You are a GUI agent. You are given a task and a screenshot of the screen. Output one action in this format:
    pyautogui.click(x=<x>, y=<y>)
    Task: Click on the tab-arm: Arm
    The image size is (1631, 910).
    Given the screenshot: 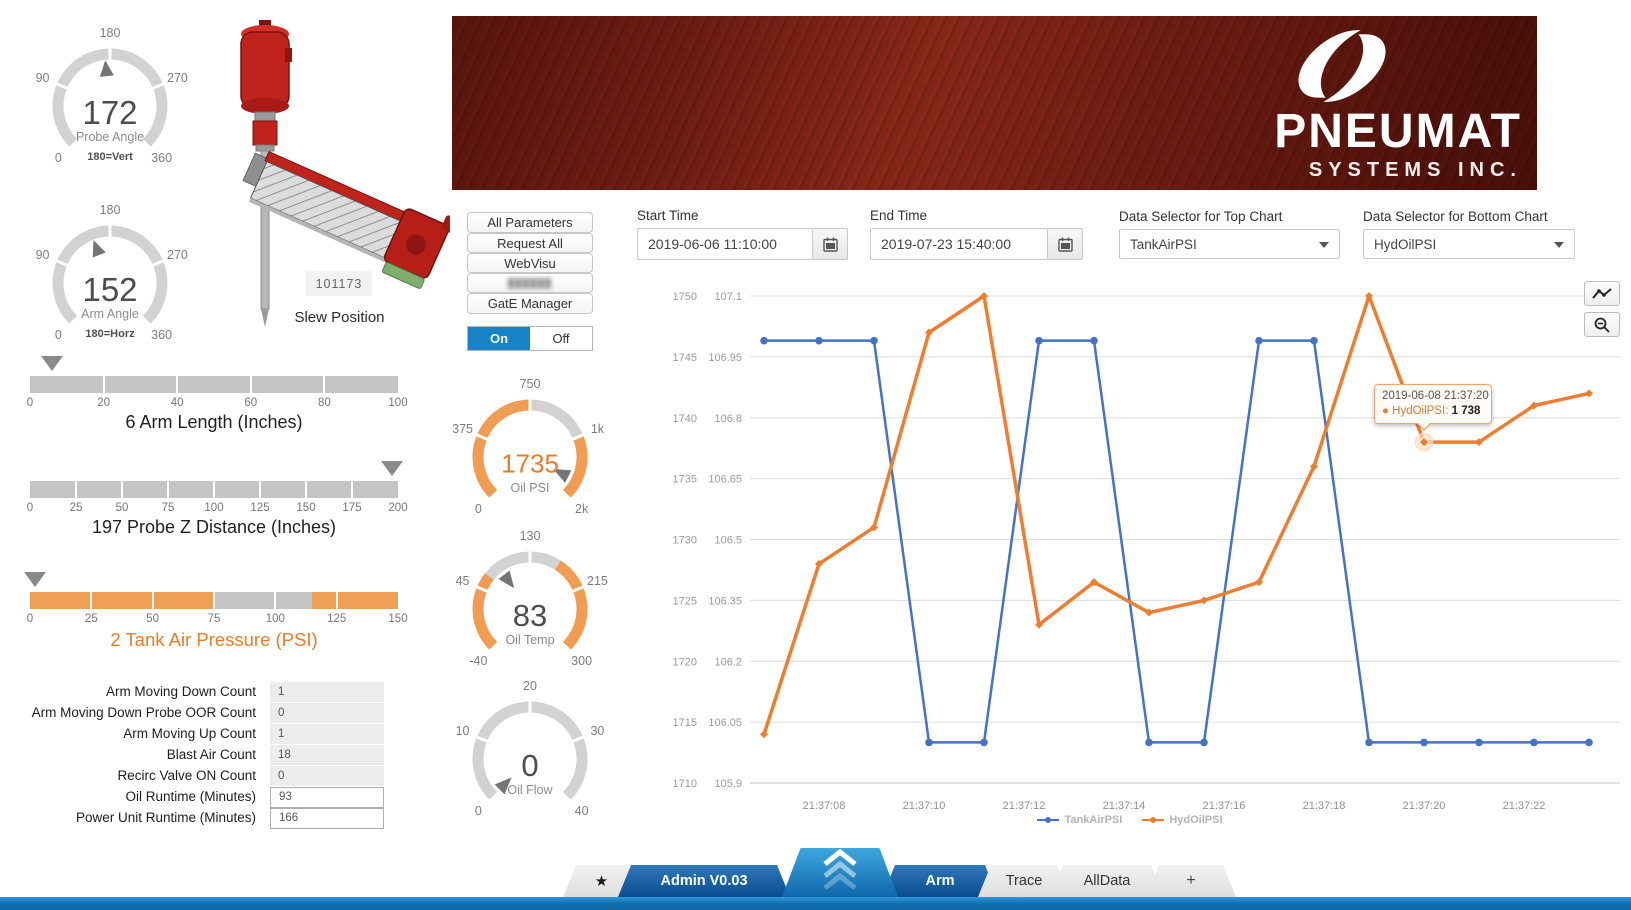 What is the action you would take?
    pyautogui.click(x=940, y=881)
    